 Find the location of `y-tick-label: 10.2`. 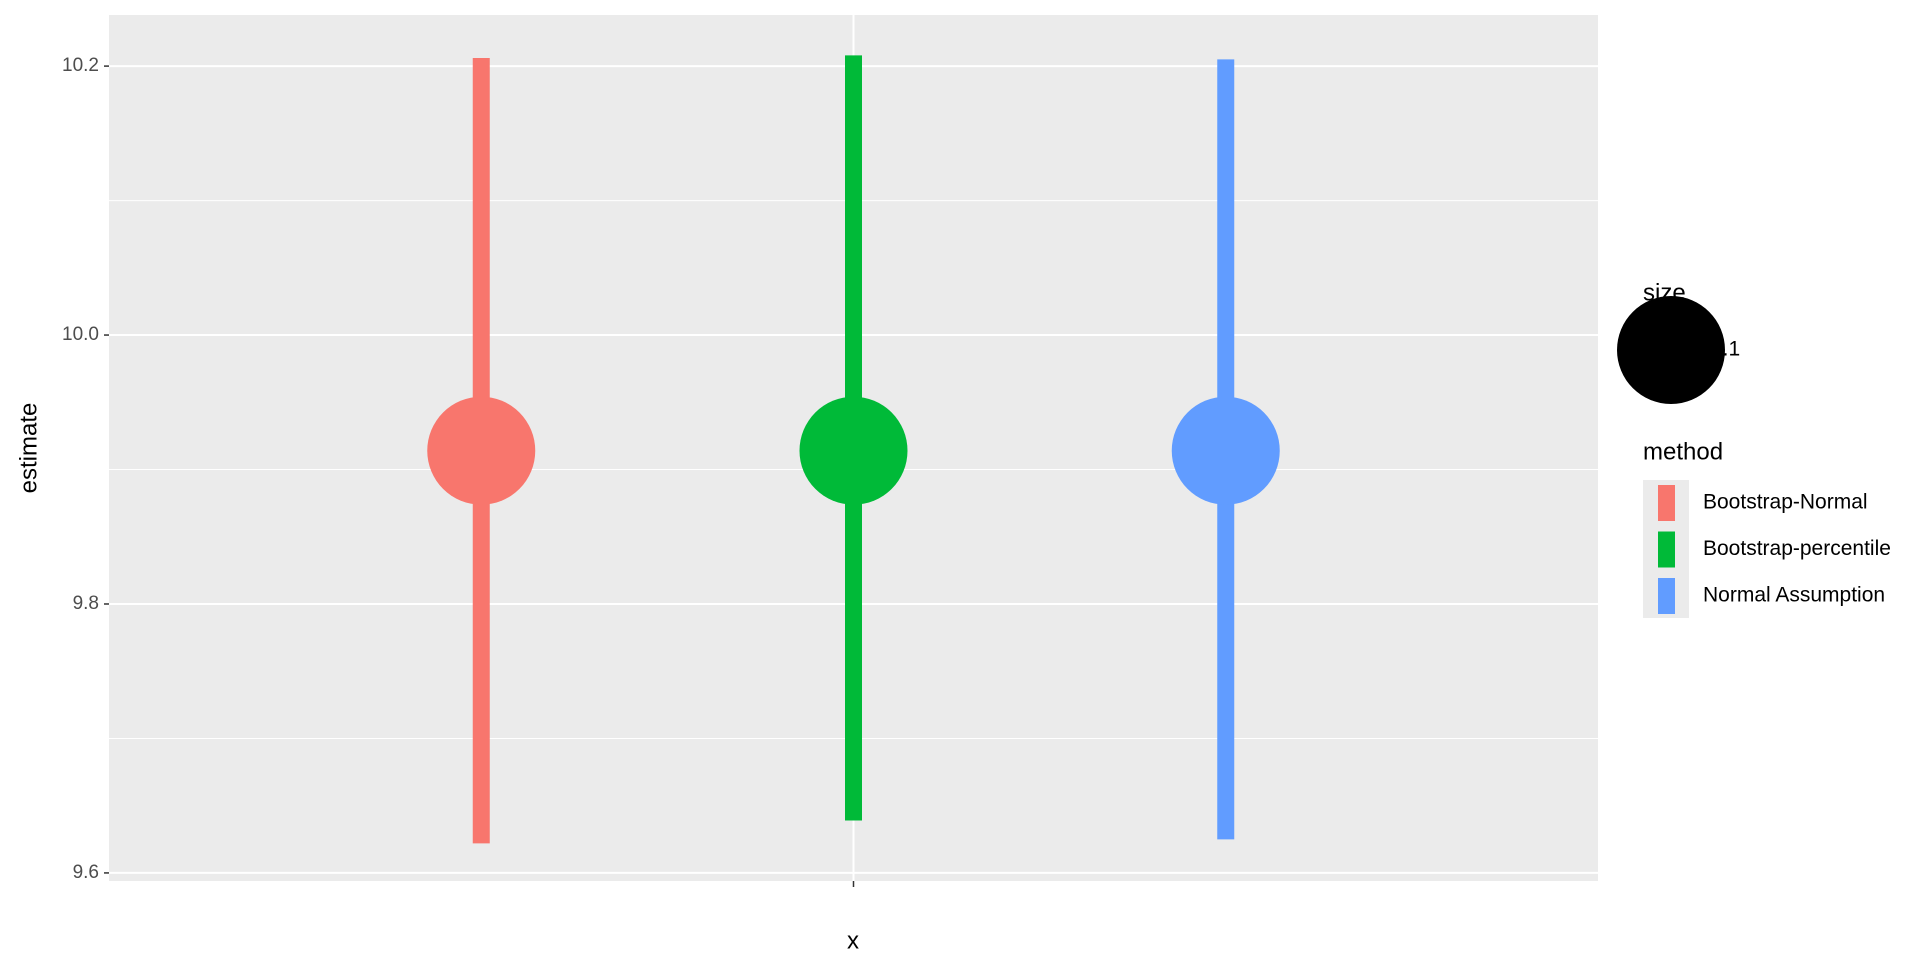

y-tick-label: 10.2 is located at coordinates (80, 65).